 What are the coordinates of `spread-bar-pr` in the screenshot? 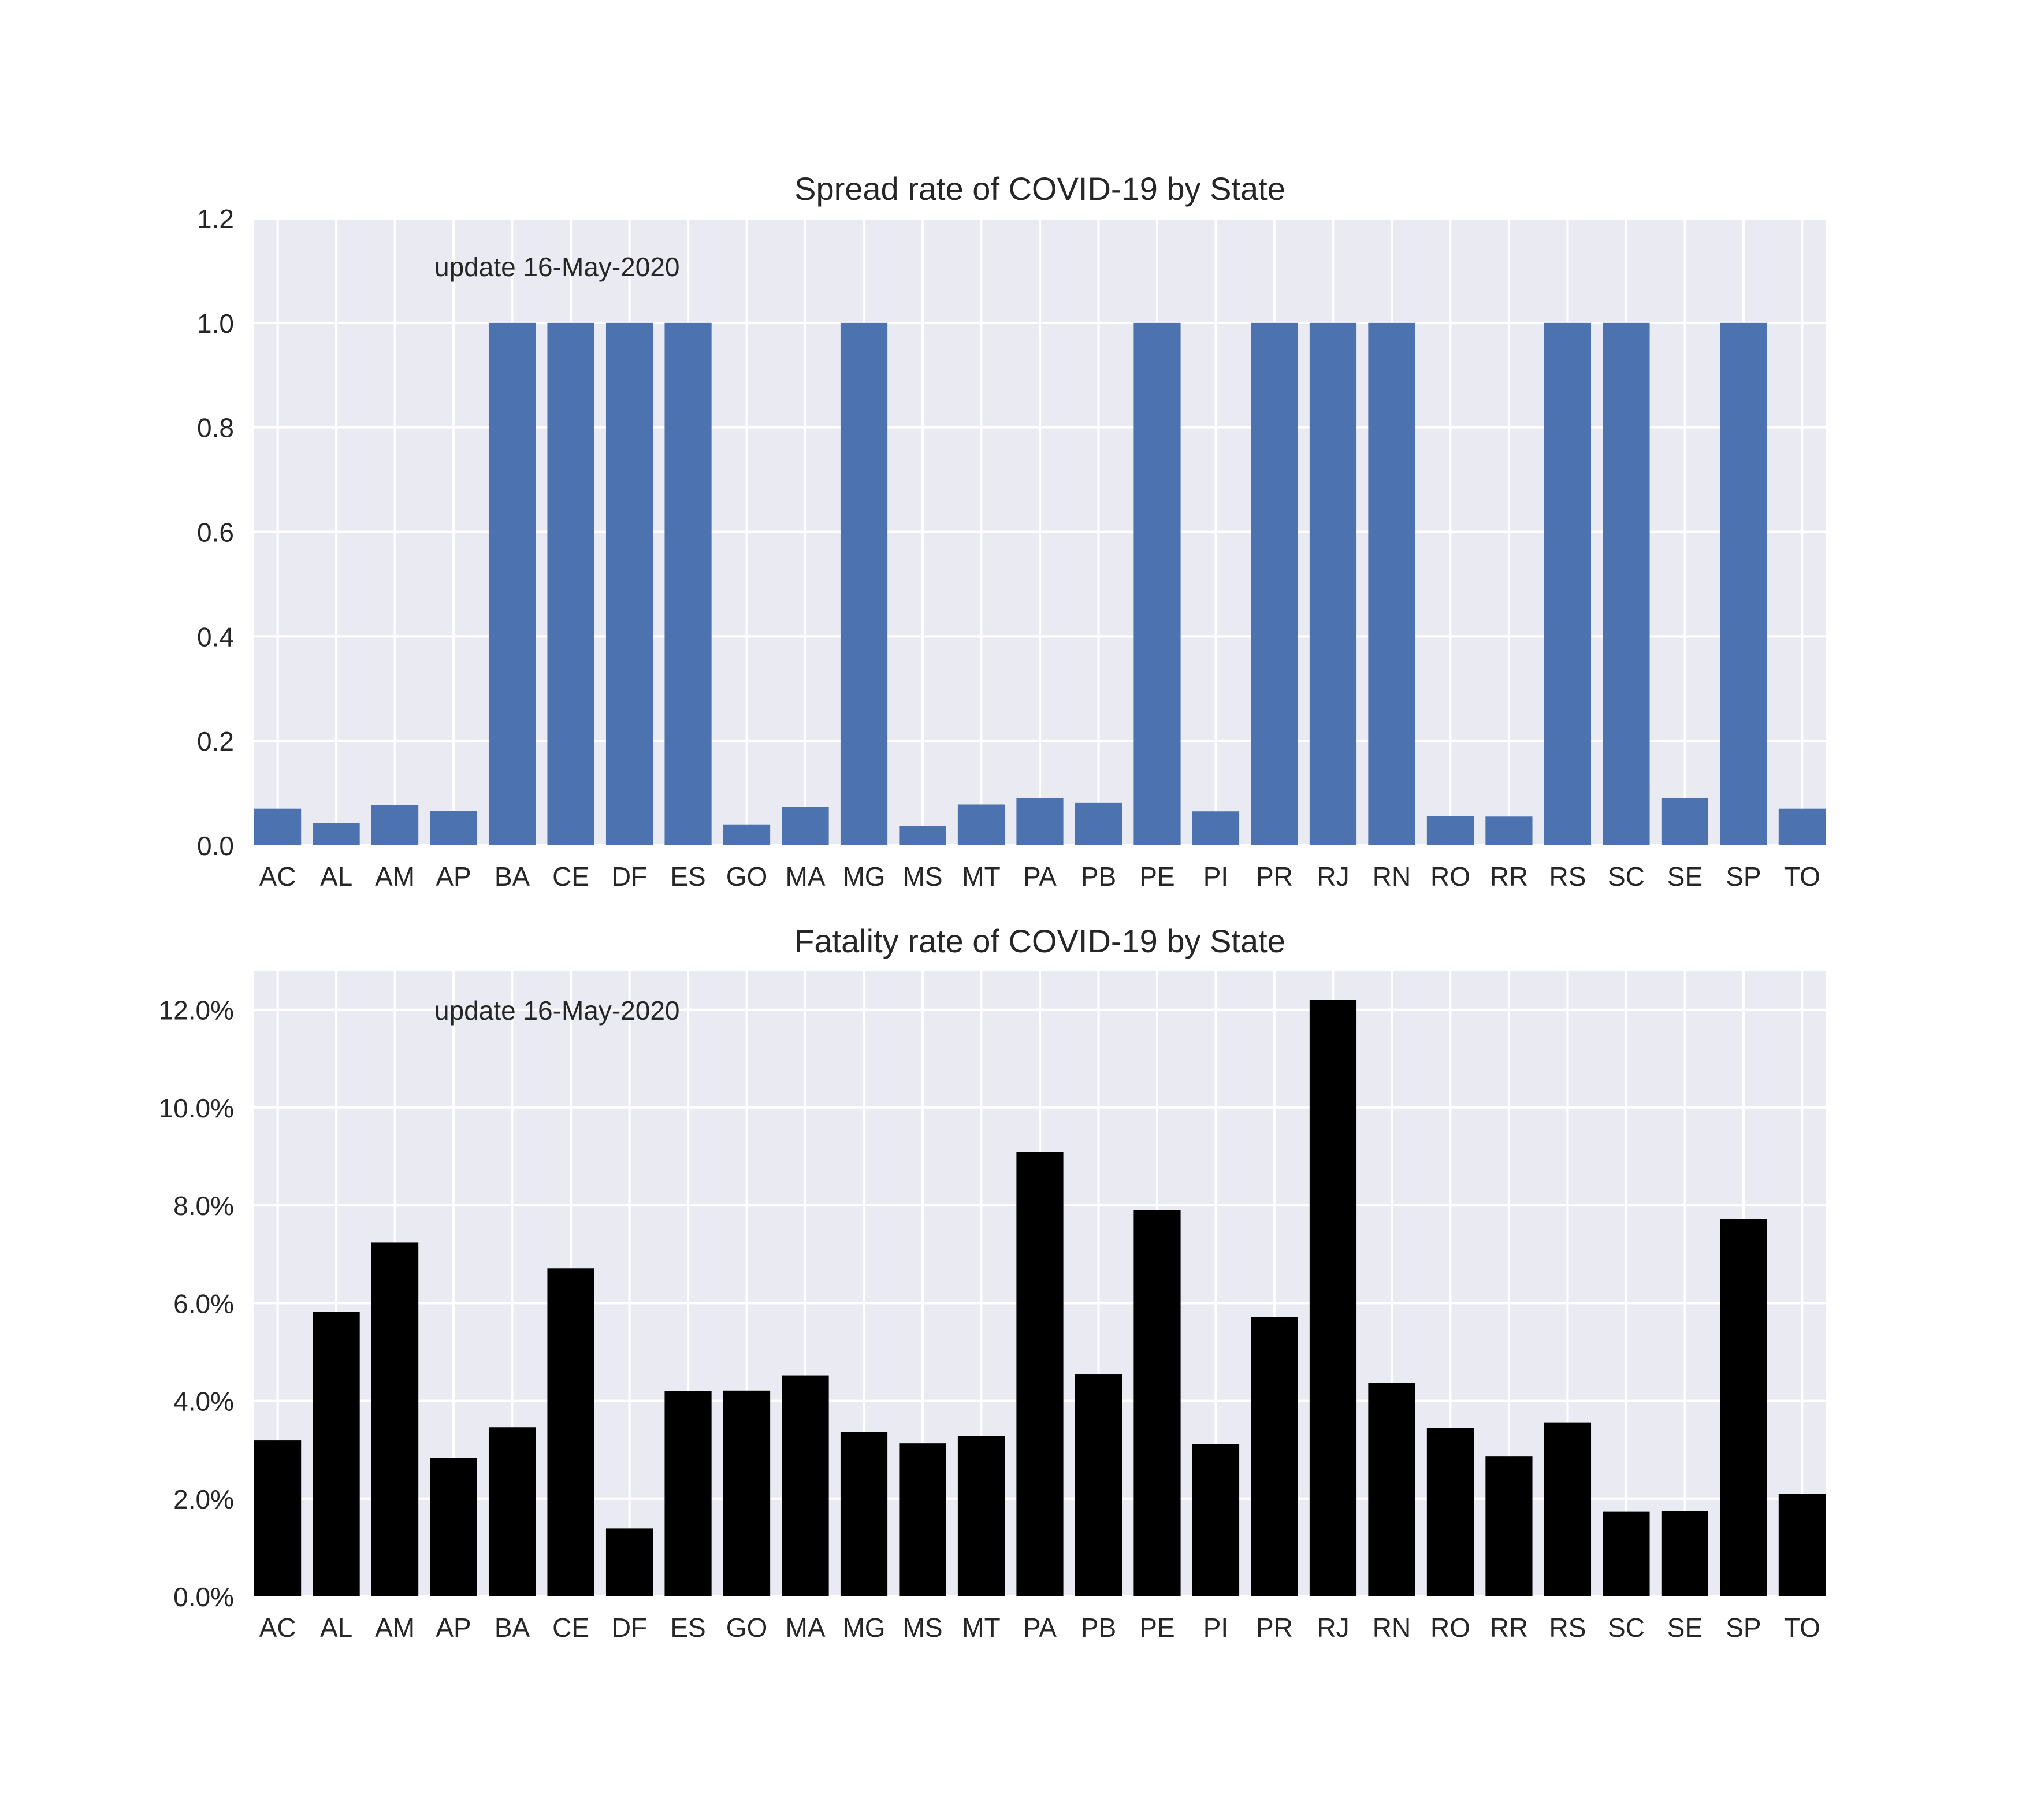 It's located at (1275, 583).